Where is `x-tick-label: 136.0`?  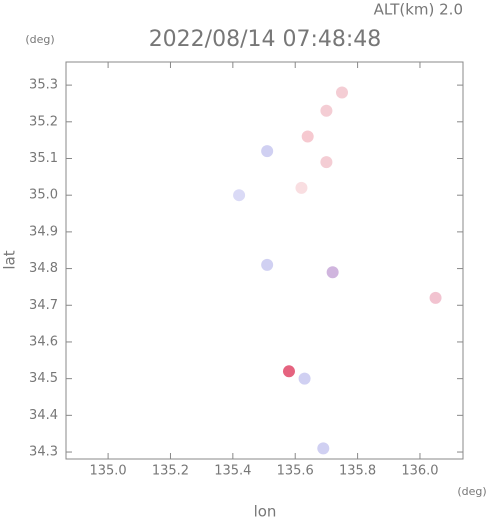 x-tick-label: 136.0 is located at coordinates (419, 471).